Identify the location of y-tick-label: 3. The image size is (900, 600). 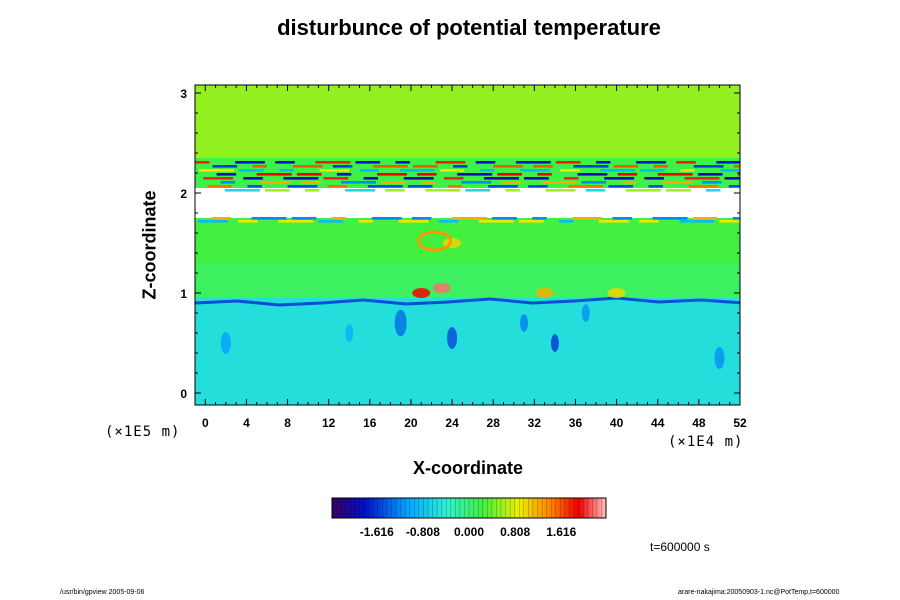
(183, 94).